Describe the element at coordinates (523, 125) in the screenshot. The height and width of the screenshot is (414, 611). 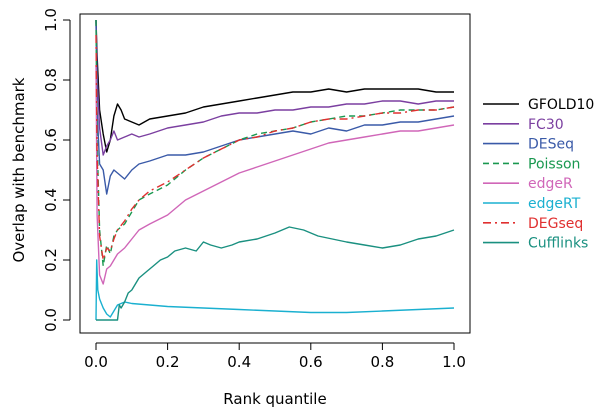
I see `legend-item: FC30` at that location.